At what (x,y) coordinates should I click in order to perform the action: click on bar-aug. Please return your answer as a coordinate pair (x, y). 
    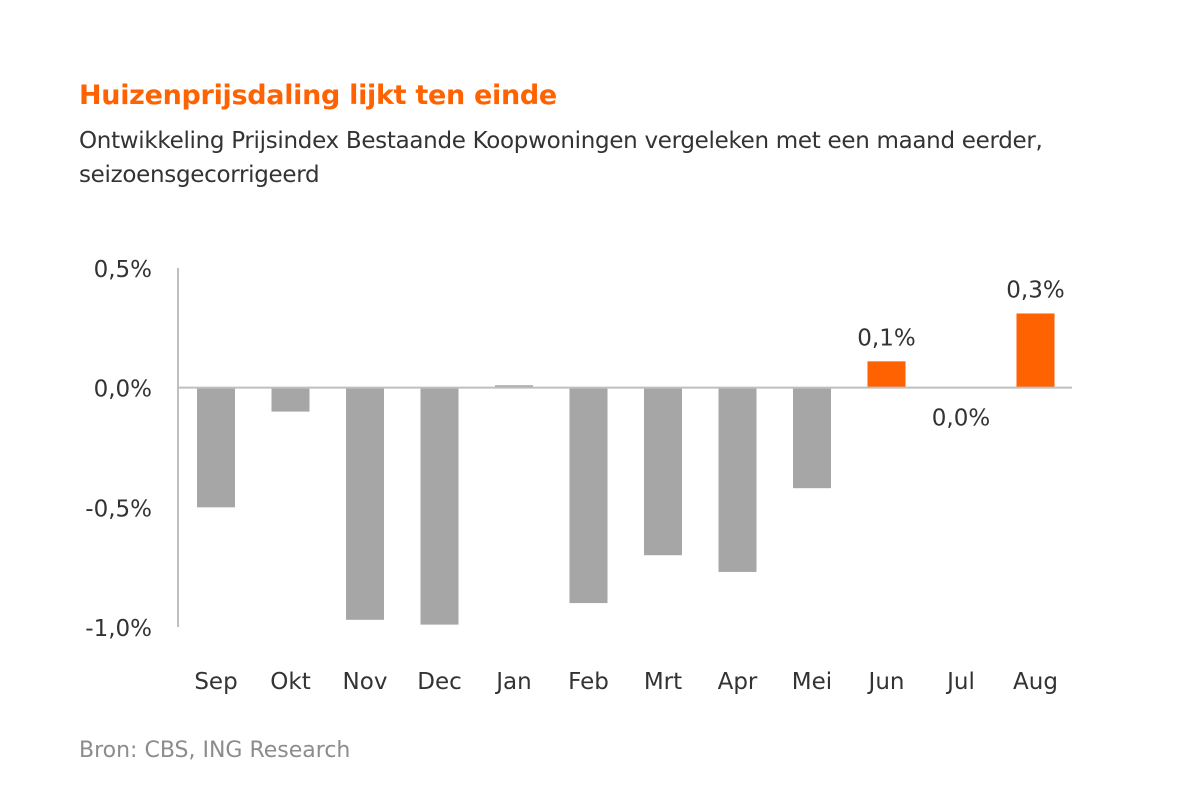
    Looking at the image, I should click on (1035, 350).